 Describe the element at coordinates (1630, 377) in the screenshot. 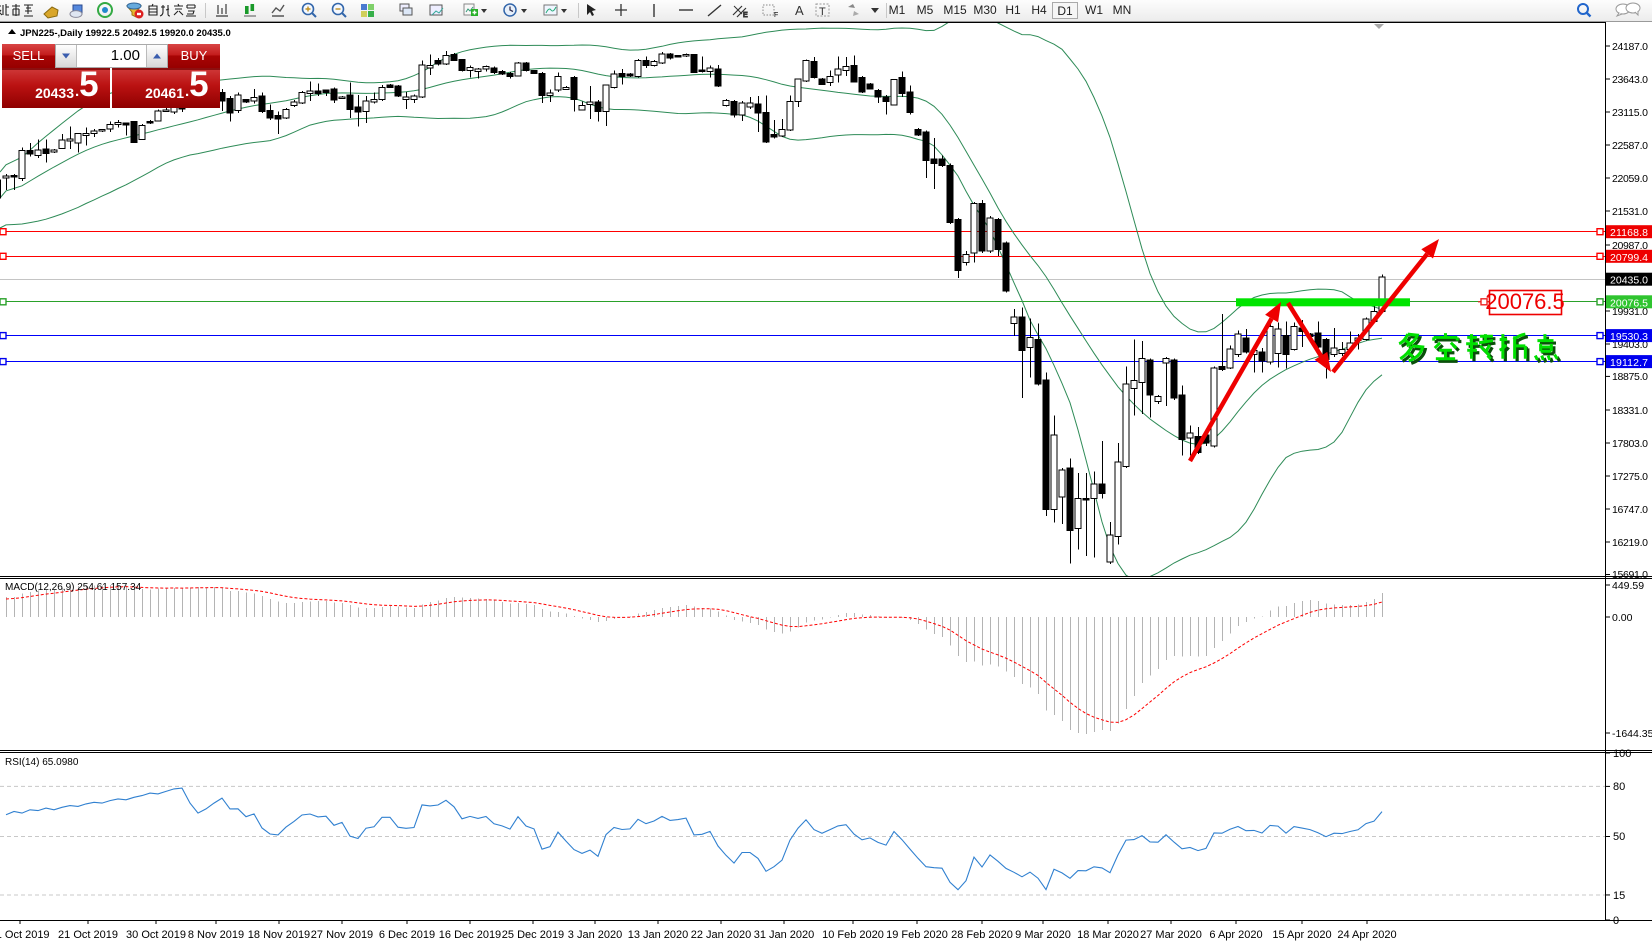

I see `svg-text: 18875.0` at that location.